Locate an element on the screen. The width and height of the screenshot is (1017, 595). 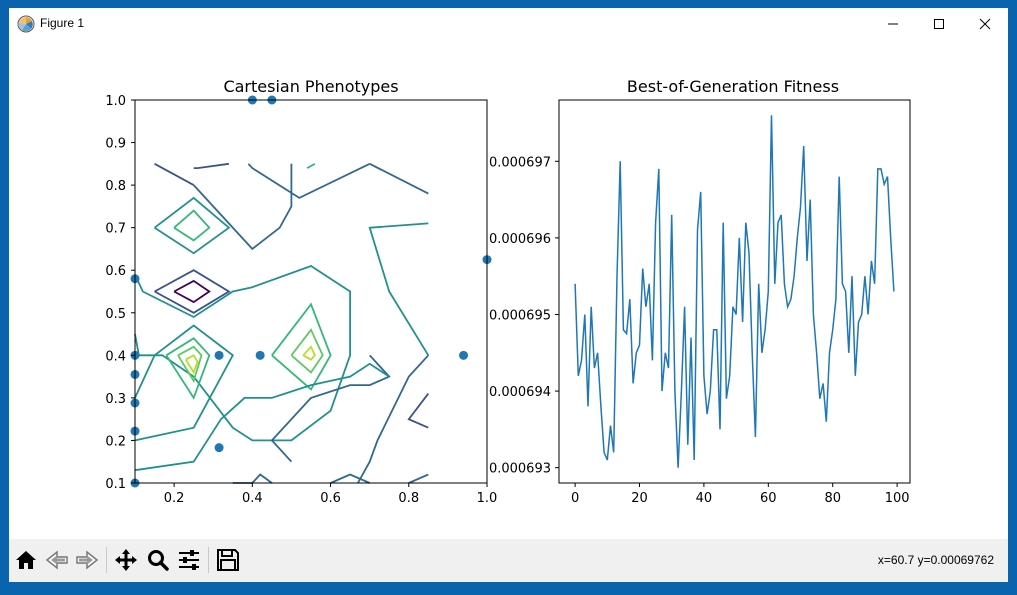
x-tick-label: 0.8 is located at coordinates (408, 498).